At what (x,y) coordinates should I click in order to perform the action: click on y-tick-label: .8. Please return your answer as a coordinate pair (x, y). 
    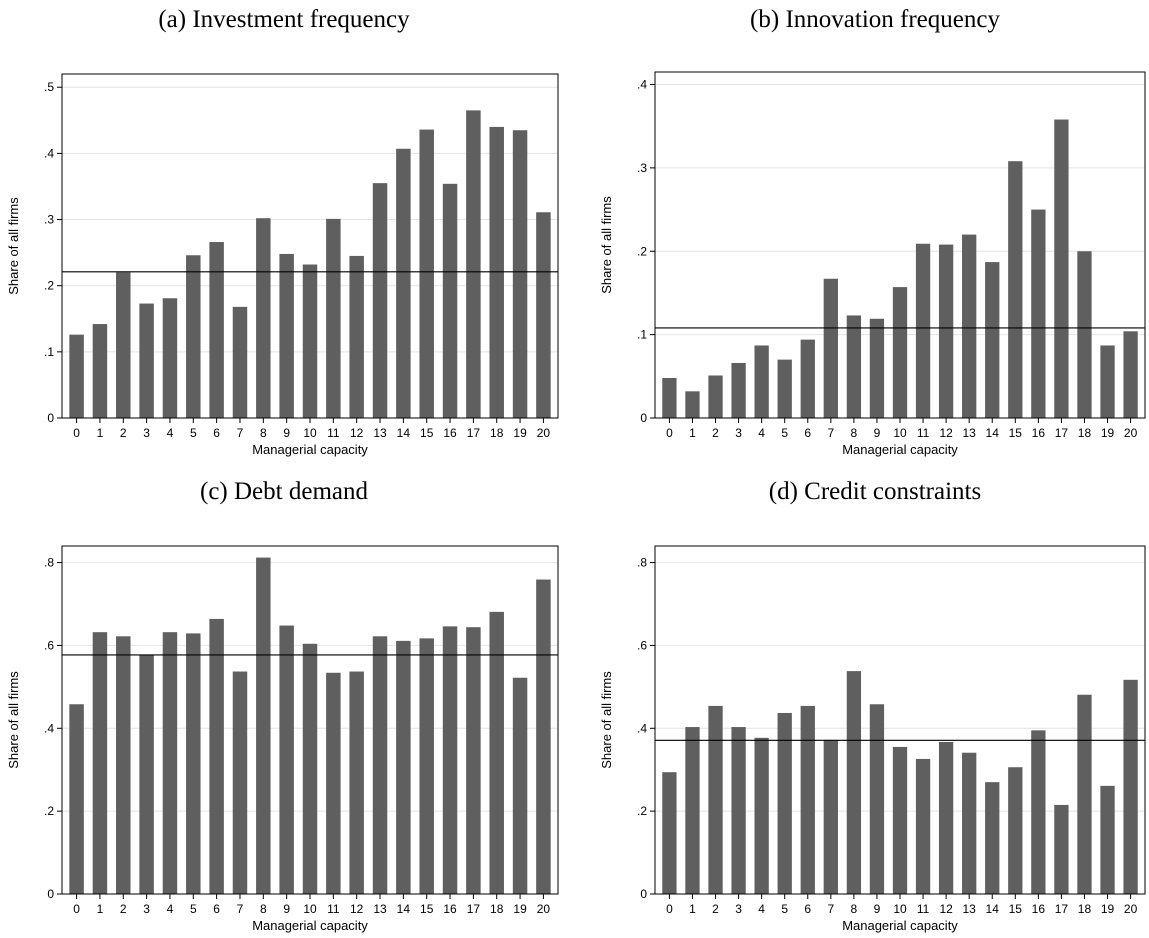
    Looking at the image, I should click on (642, 563).